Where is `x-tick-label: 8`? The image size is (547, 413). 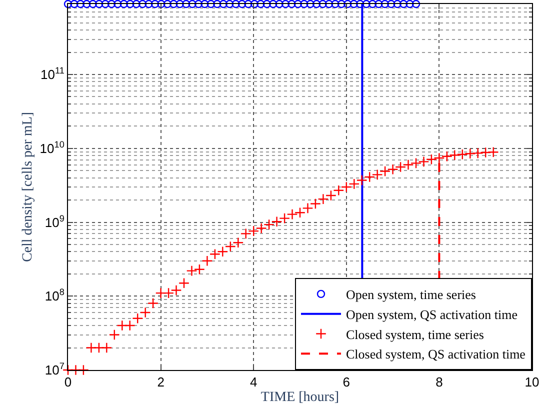
x-tick-label: 8 is located at coordinates (439, 382).